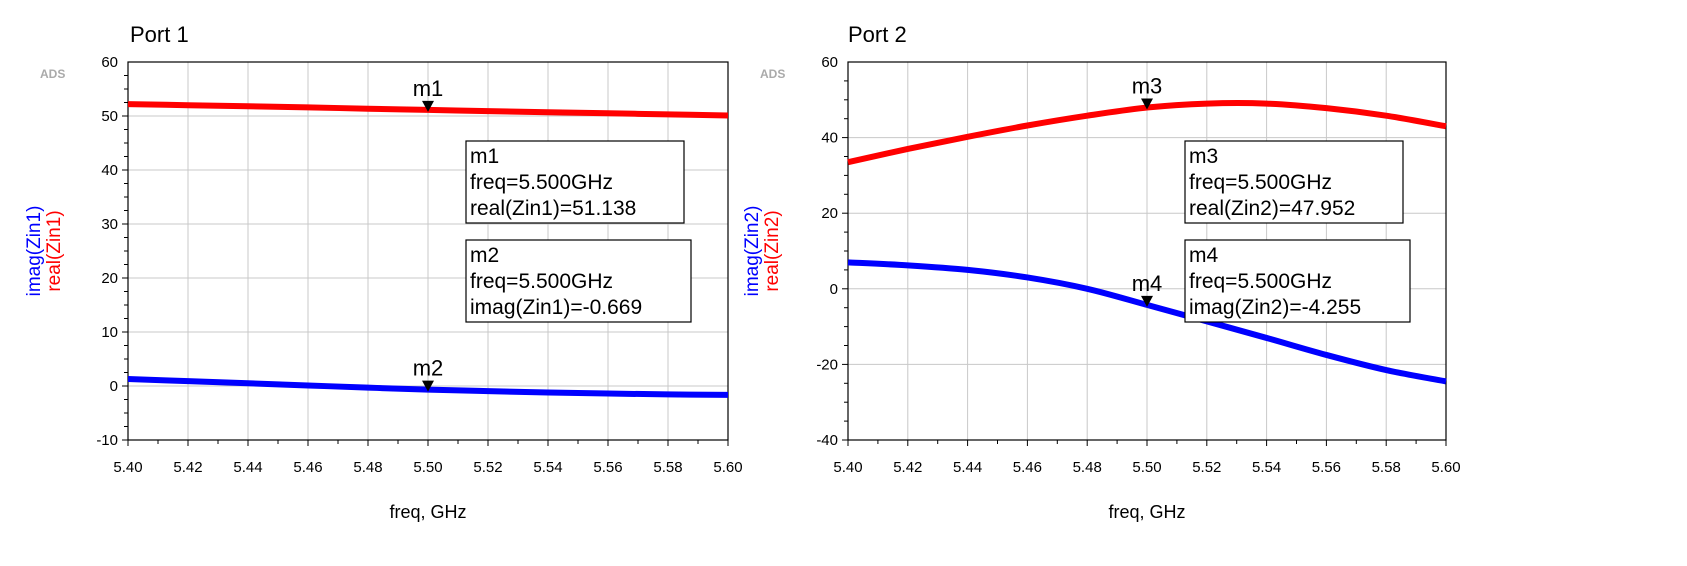 The height and width of the screenshot is (566, 1687). I want to click on marker-readout-line: imag(Zin1)=-0.669, so click(556, 307).